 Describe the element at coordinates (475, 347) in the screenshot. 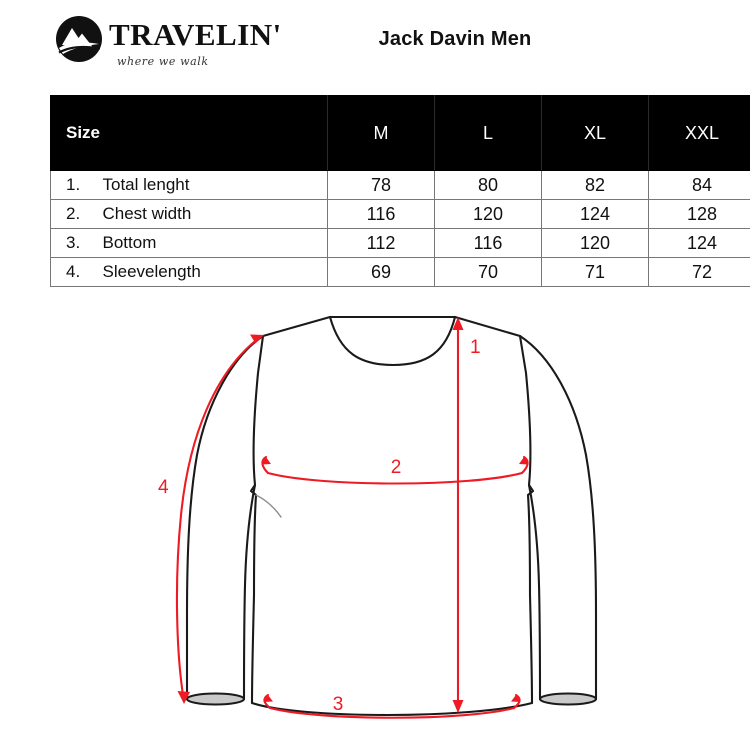

I see `total-length-marker-label: 1` at that location.